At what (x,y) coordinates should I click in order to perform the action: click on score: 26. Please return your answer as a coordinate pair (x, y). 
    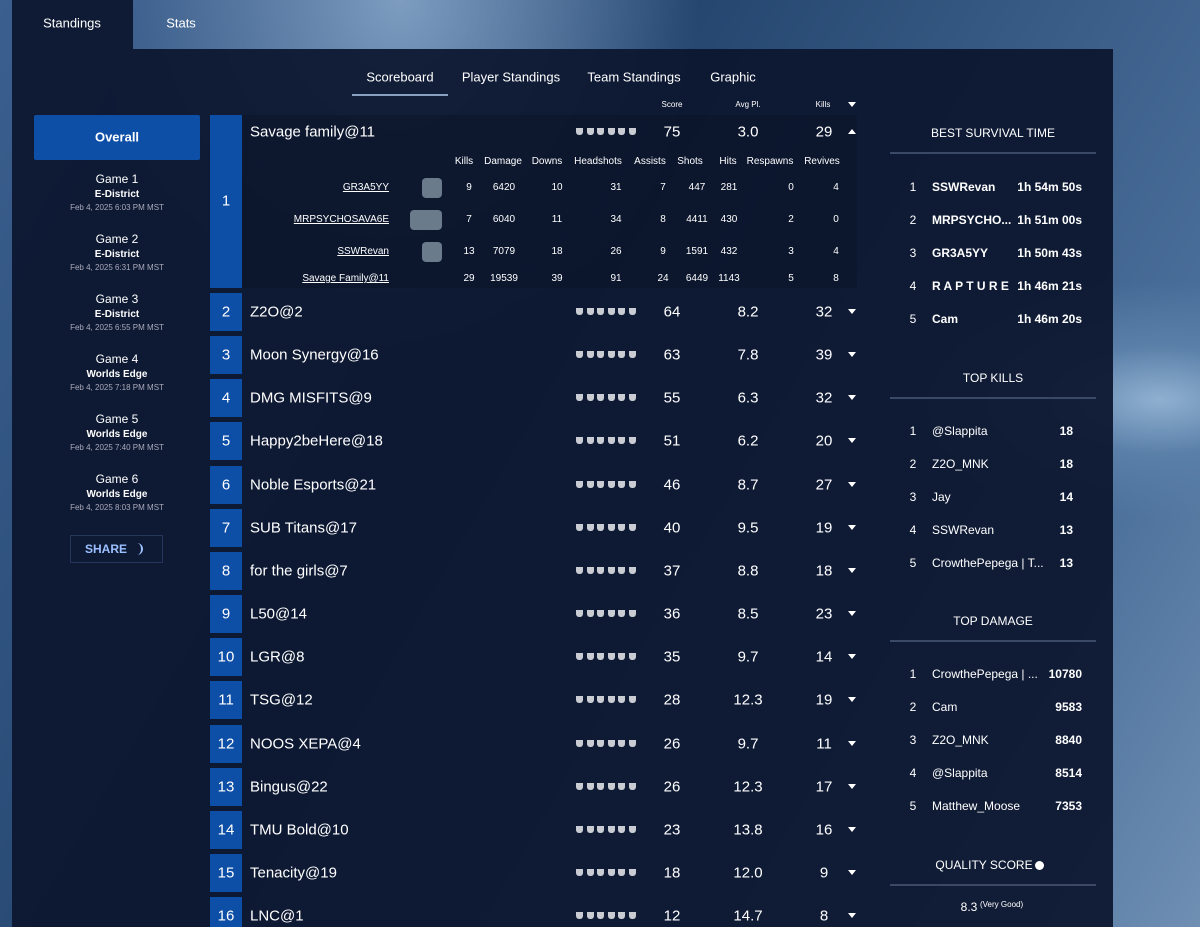
    Looking at the image, I should click on (672, 787).